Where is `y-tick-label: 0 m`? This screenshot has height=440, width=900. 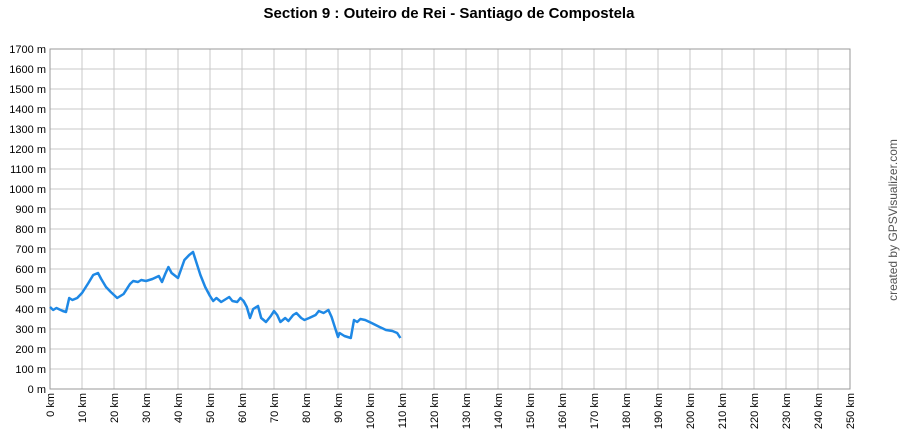 y-tick-label: 0 m is located at coordinates (37, 390).